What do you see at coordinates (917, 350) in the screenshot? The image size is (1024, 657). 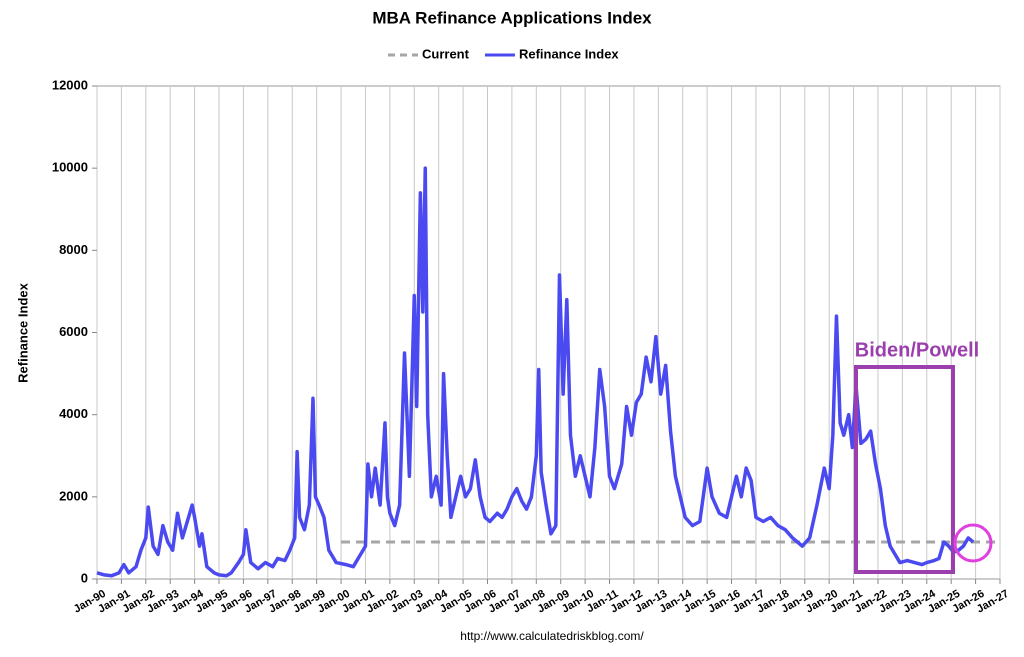 I see `annotation: Biden/Powell` at bounding box center [917, 350].